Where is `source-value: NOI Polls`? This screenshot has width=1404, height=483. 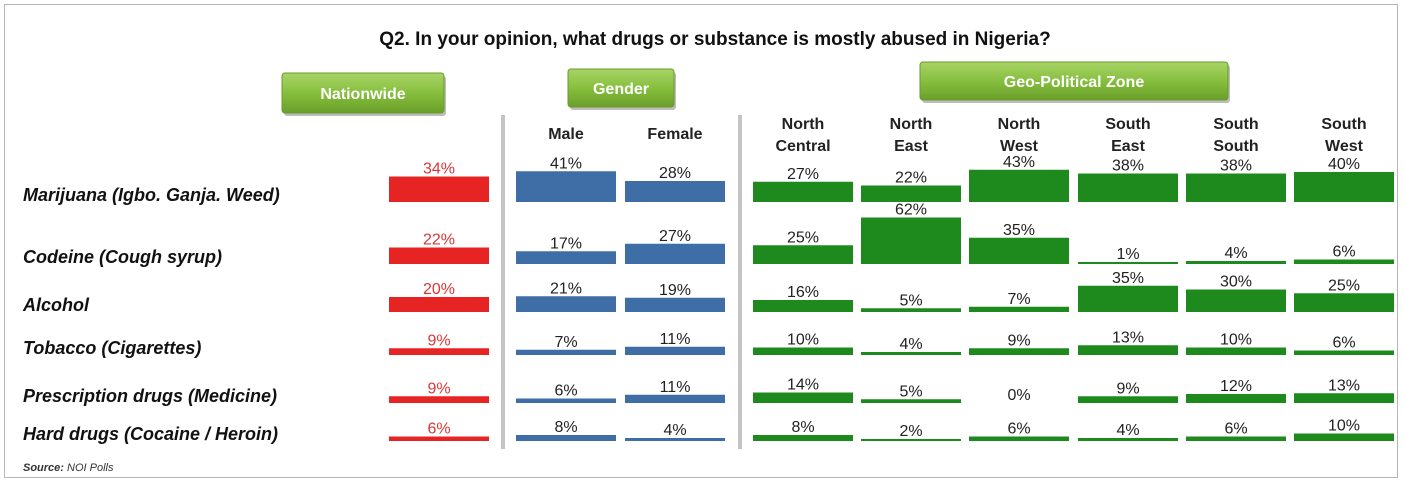 source-value: NOI Polls is located at coordinates (90, 468).